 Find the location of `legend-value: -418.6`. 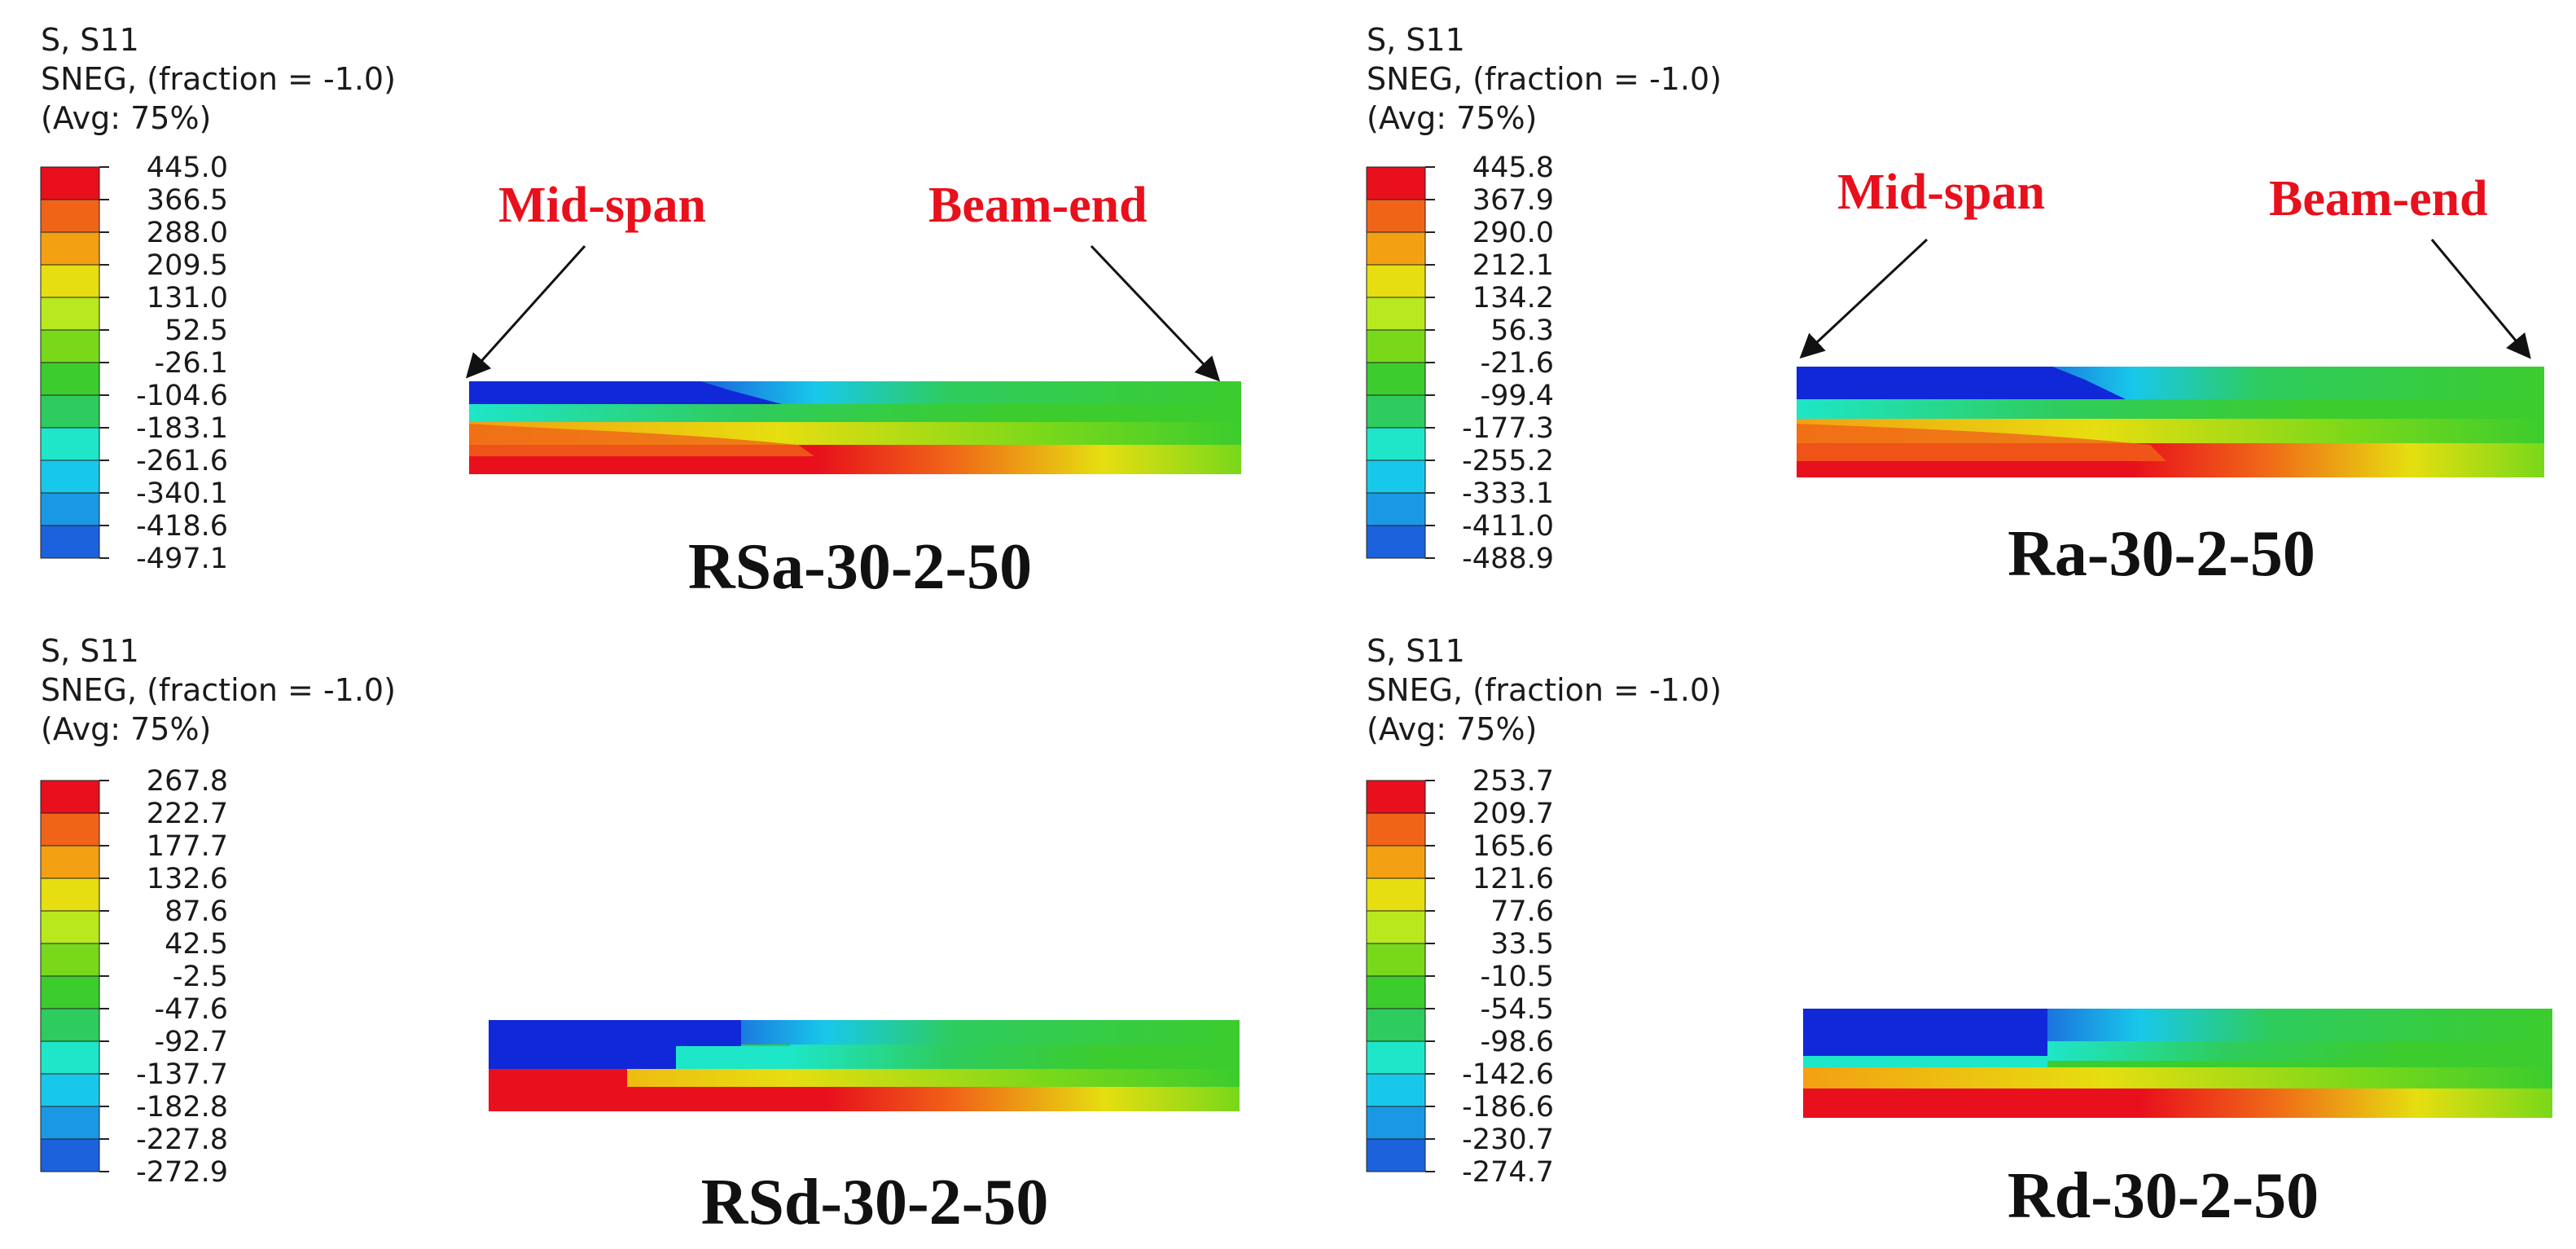

legend-value: -418.6 is located at coordinates (182, 526).